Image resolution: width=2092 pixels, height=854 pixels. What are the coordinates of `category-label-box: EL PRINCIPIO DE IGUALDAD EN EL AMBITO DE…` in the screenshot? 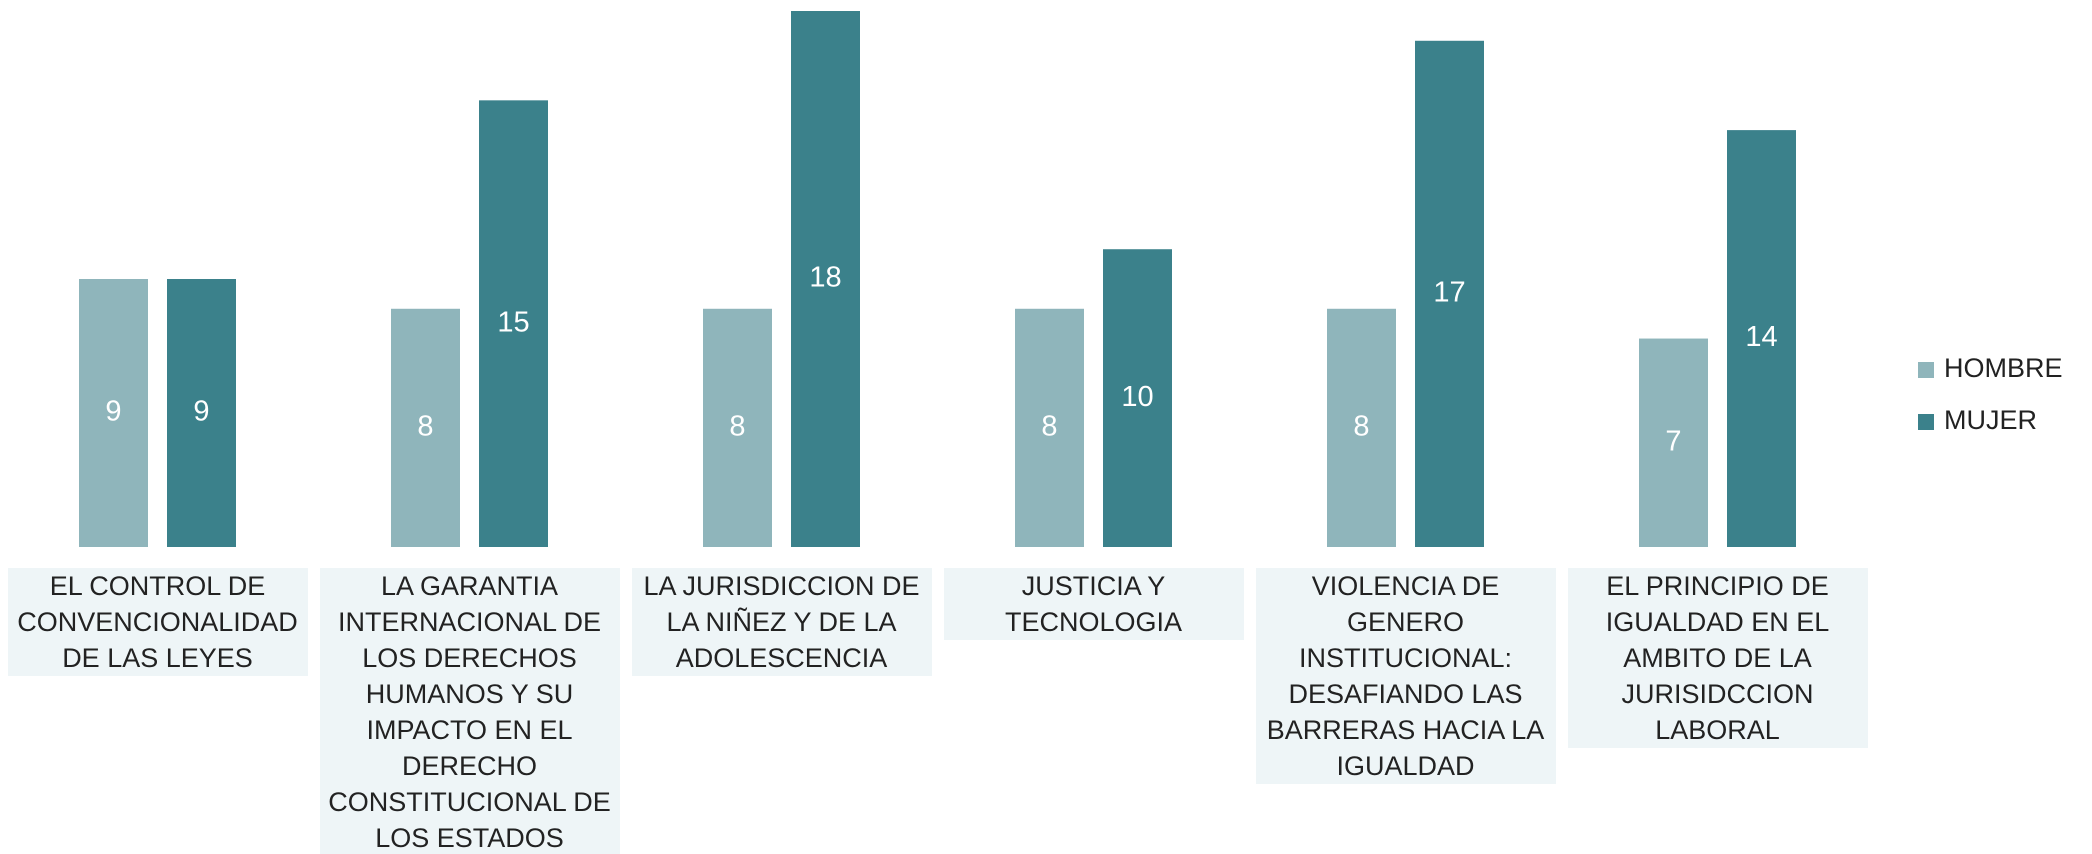 It's located at (1717, 658).